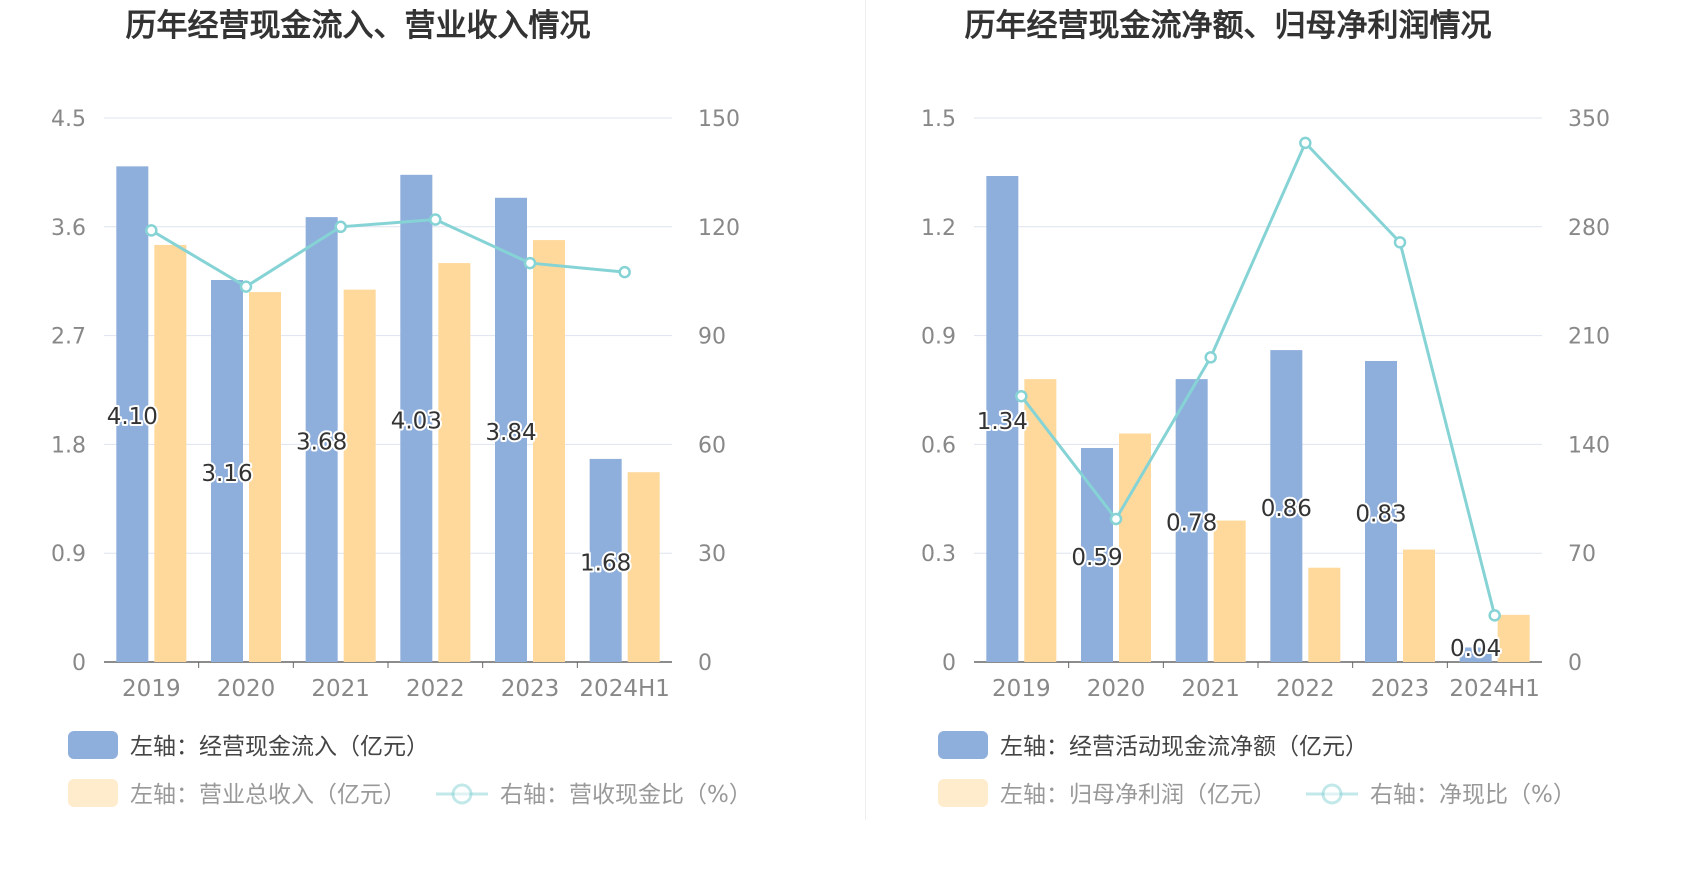  Describe the element at coordinates (1589, 119) in the screenshot. I see `right-tick-label: 350` at that location.